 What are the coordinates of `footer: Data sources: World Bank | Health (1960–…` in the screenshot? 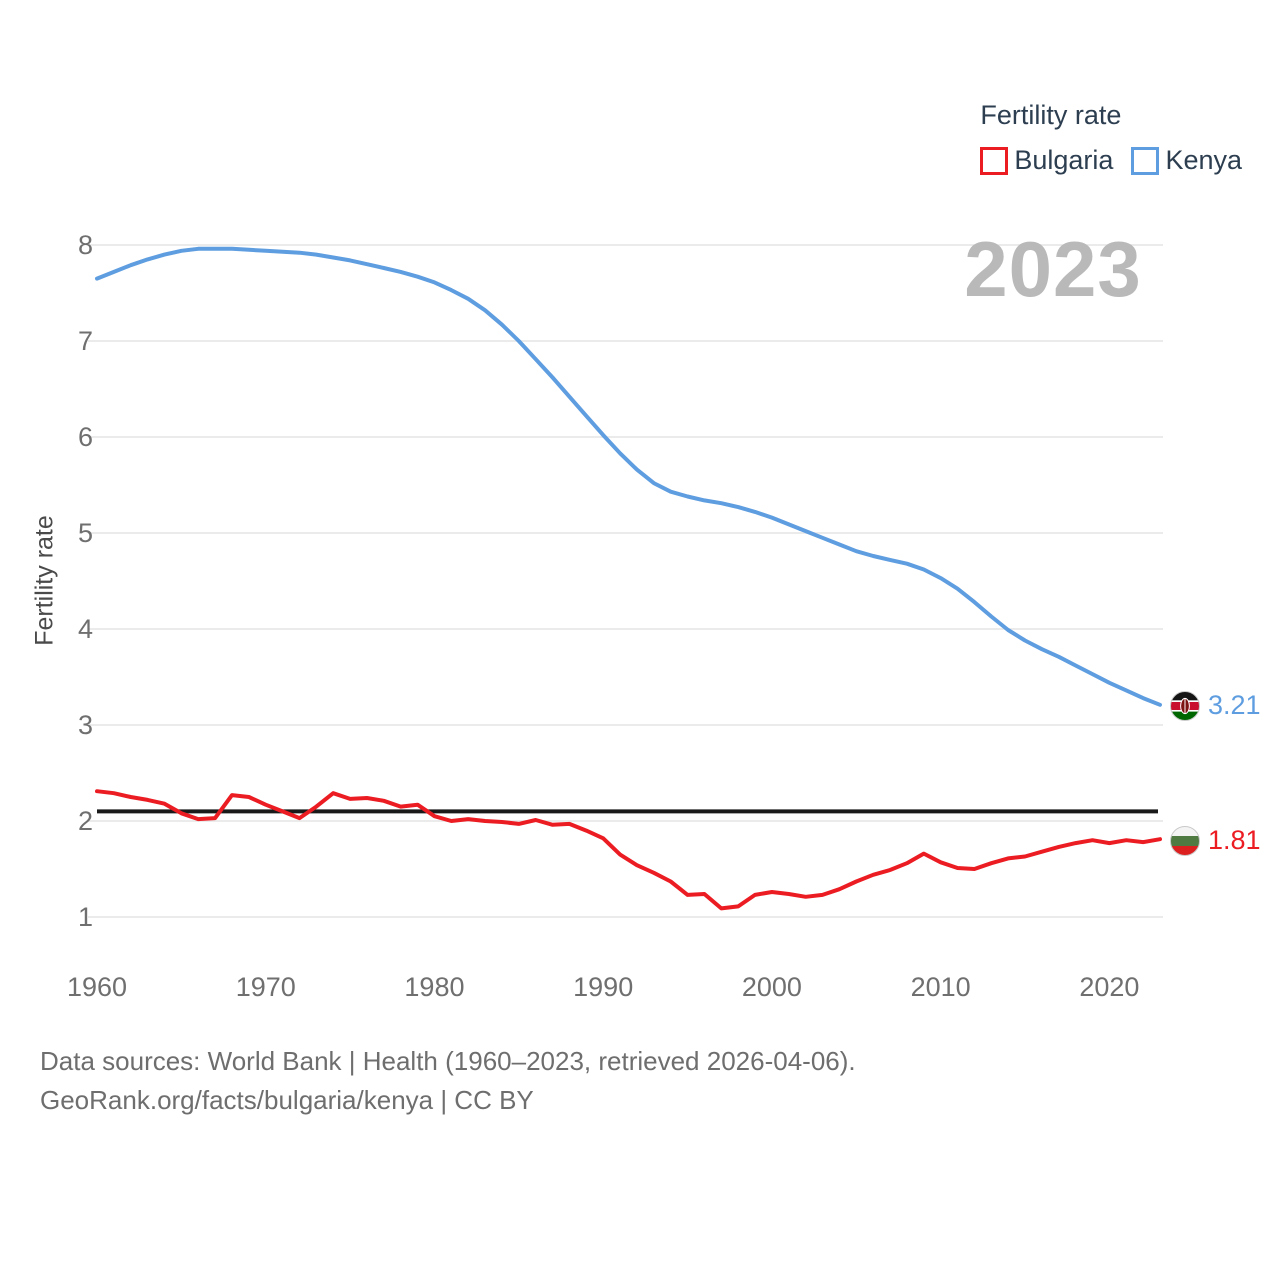 It's located at (448, 1081).